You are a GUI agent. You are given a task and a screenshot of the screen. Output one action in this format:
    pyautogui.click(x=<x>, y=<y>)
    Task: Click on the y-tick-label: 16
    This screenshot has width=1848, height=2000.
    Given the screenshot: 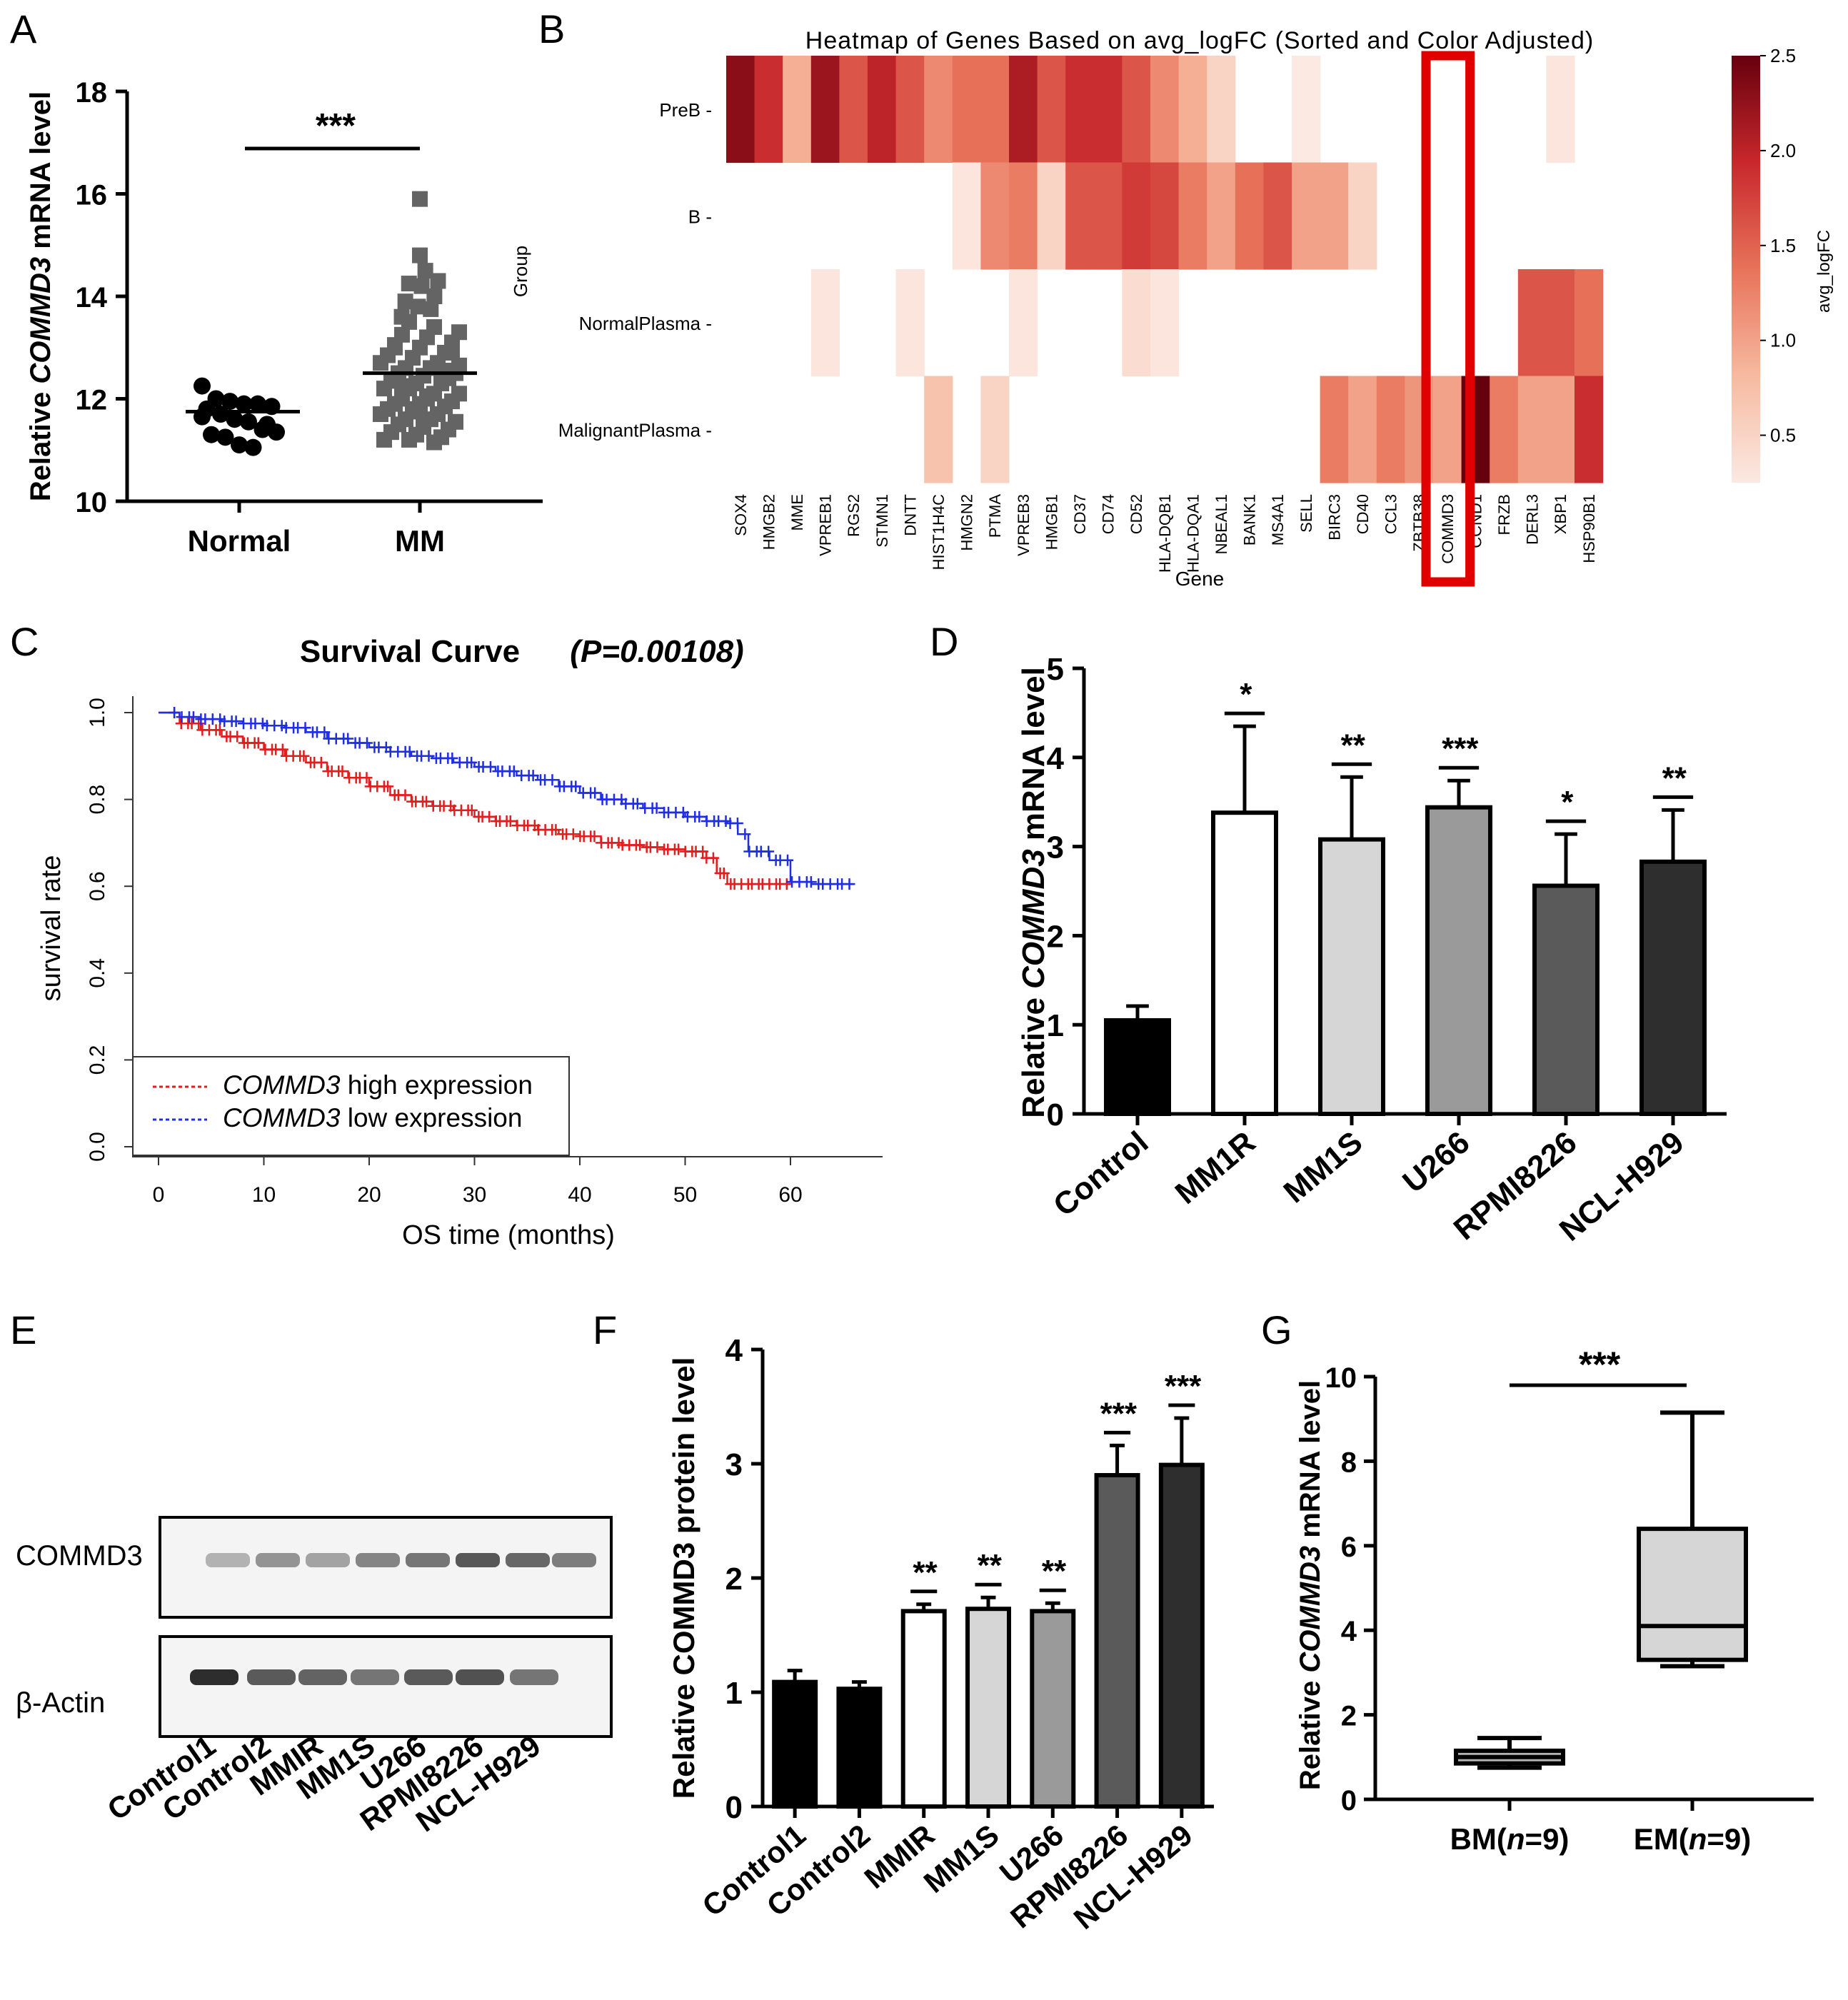 What is the action you would take?
    pyautogui.click(x=92, y=195)
    